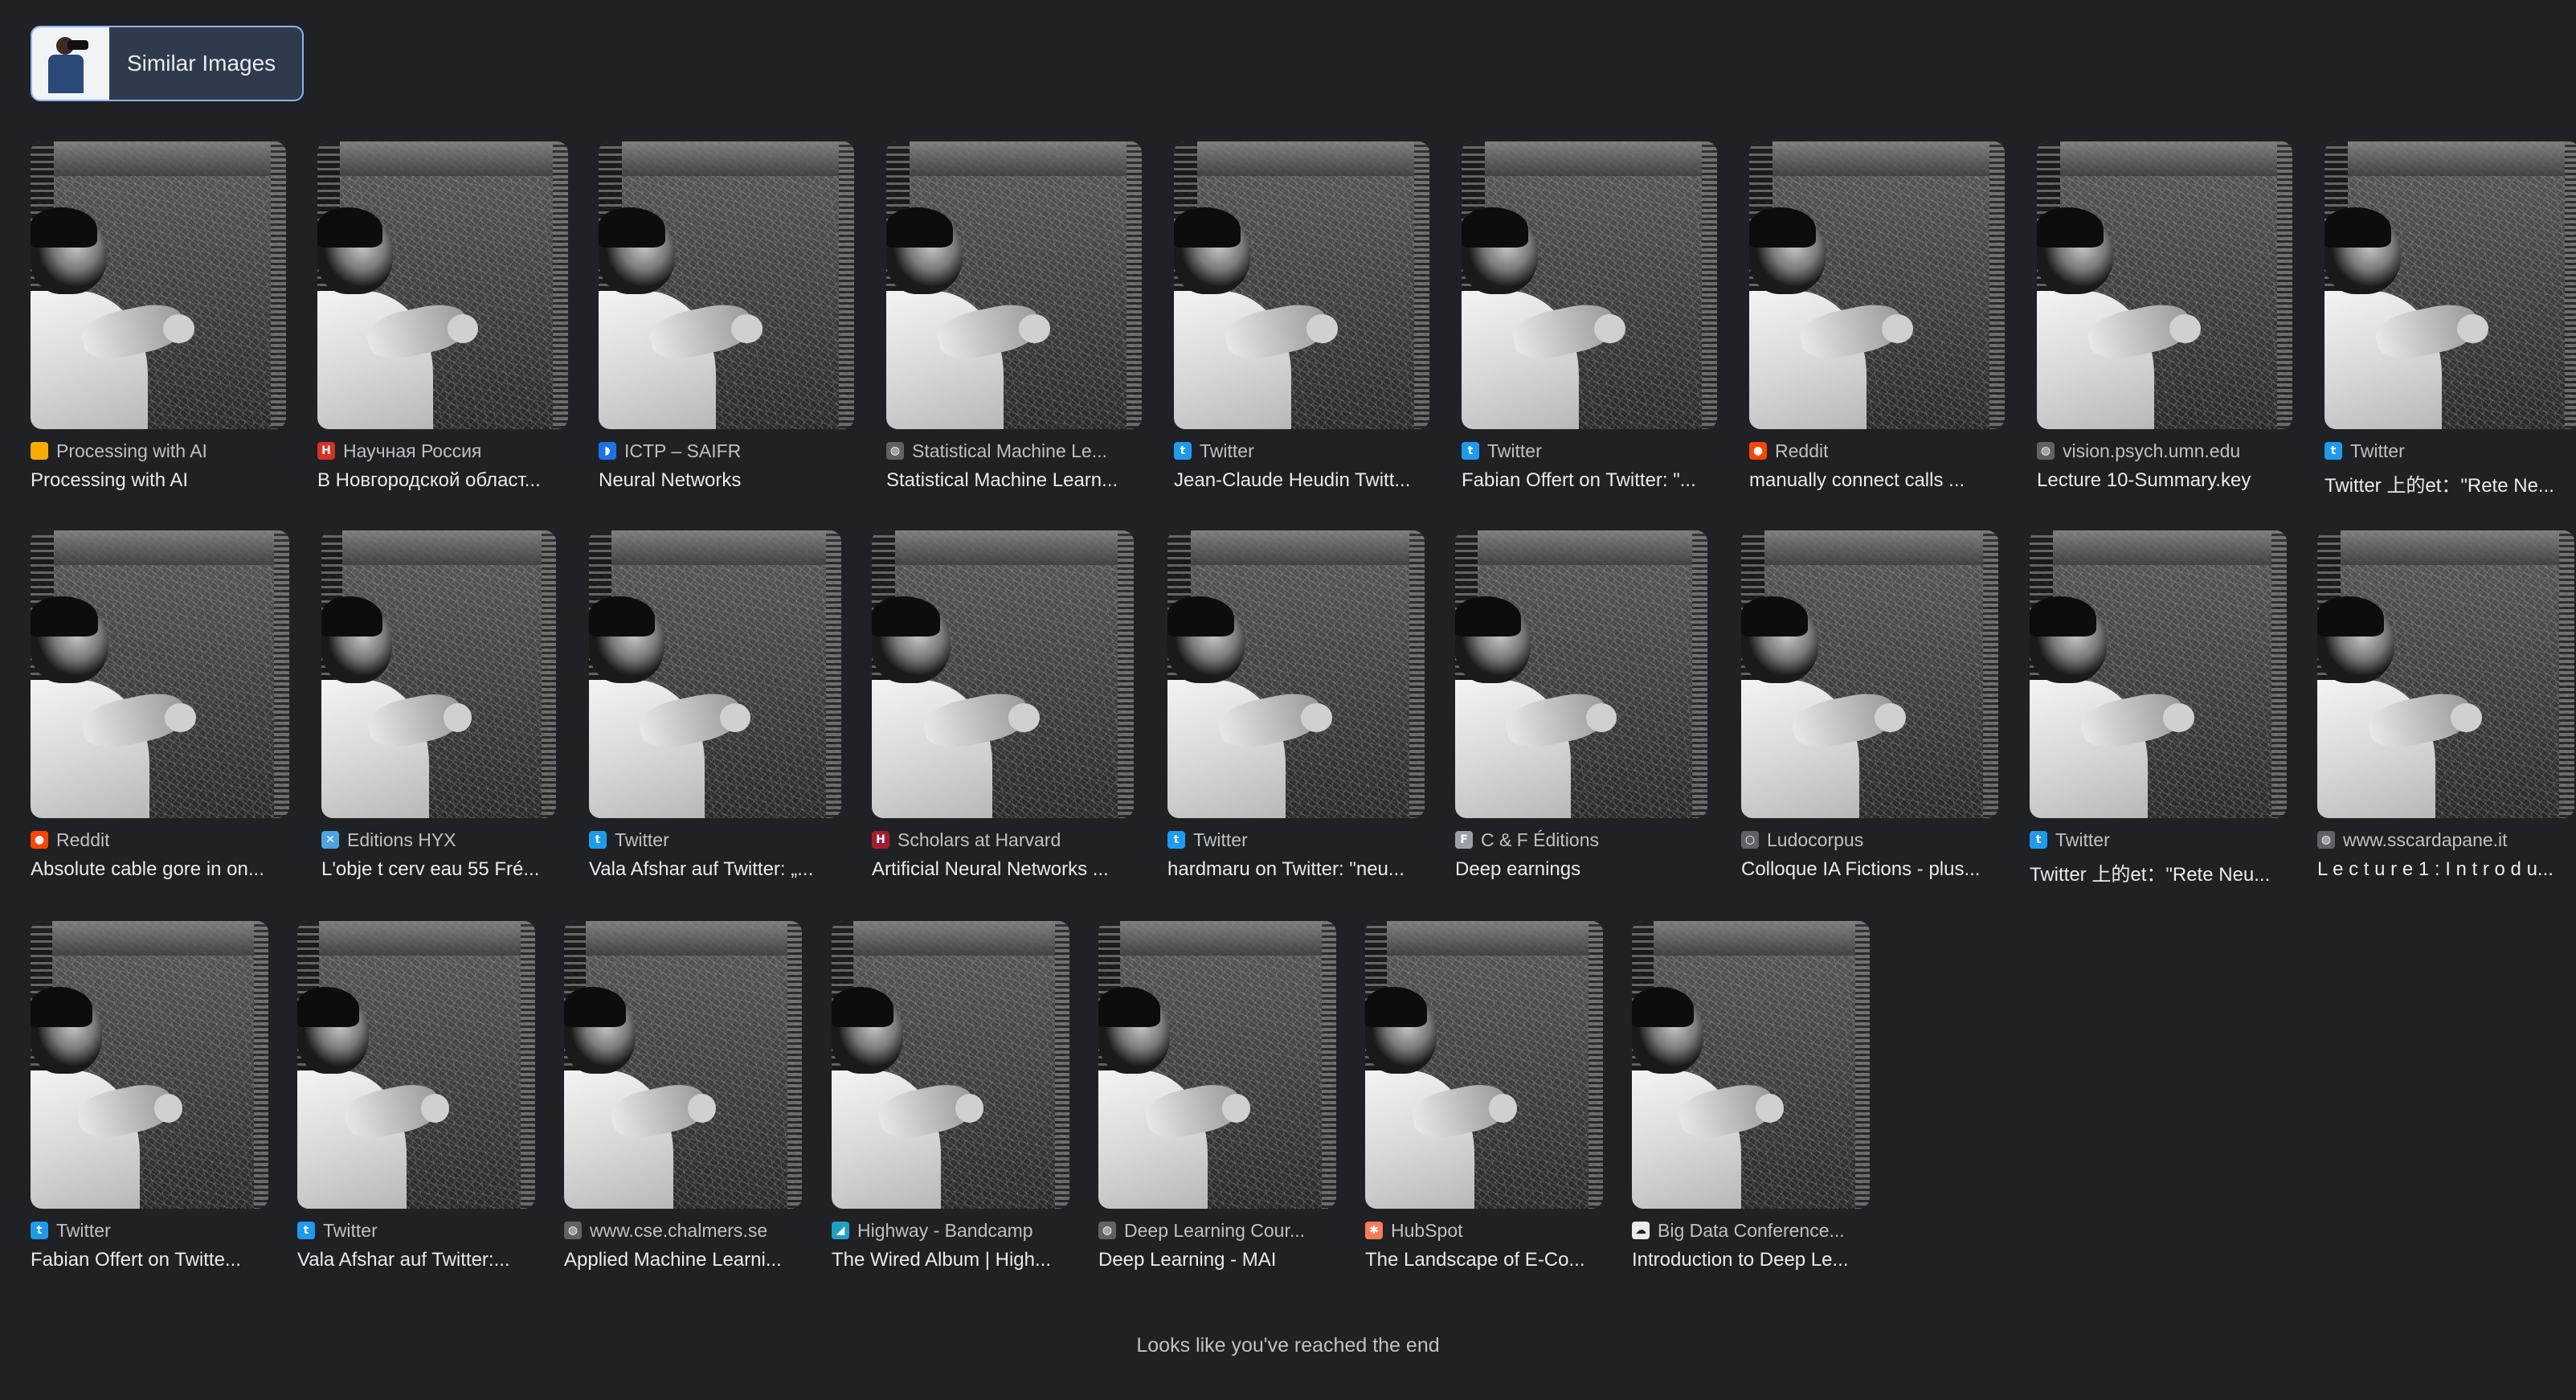 Image resolution: width=2576 pixels, height=1400 pixels. What do you see at coordinates (726, 451) in the screenshot?
I see `result-source: ◗ ICTP – SAIFR` at bounding box center [726, 451].